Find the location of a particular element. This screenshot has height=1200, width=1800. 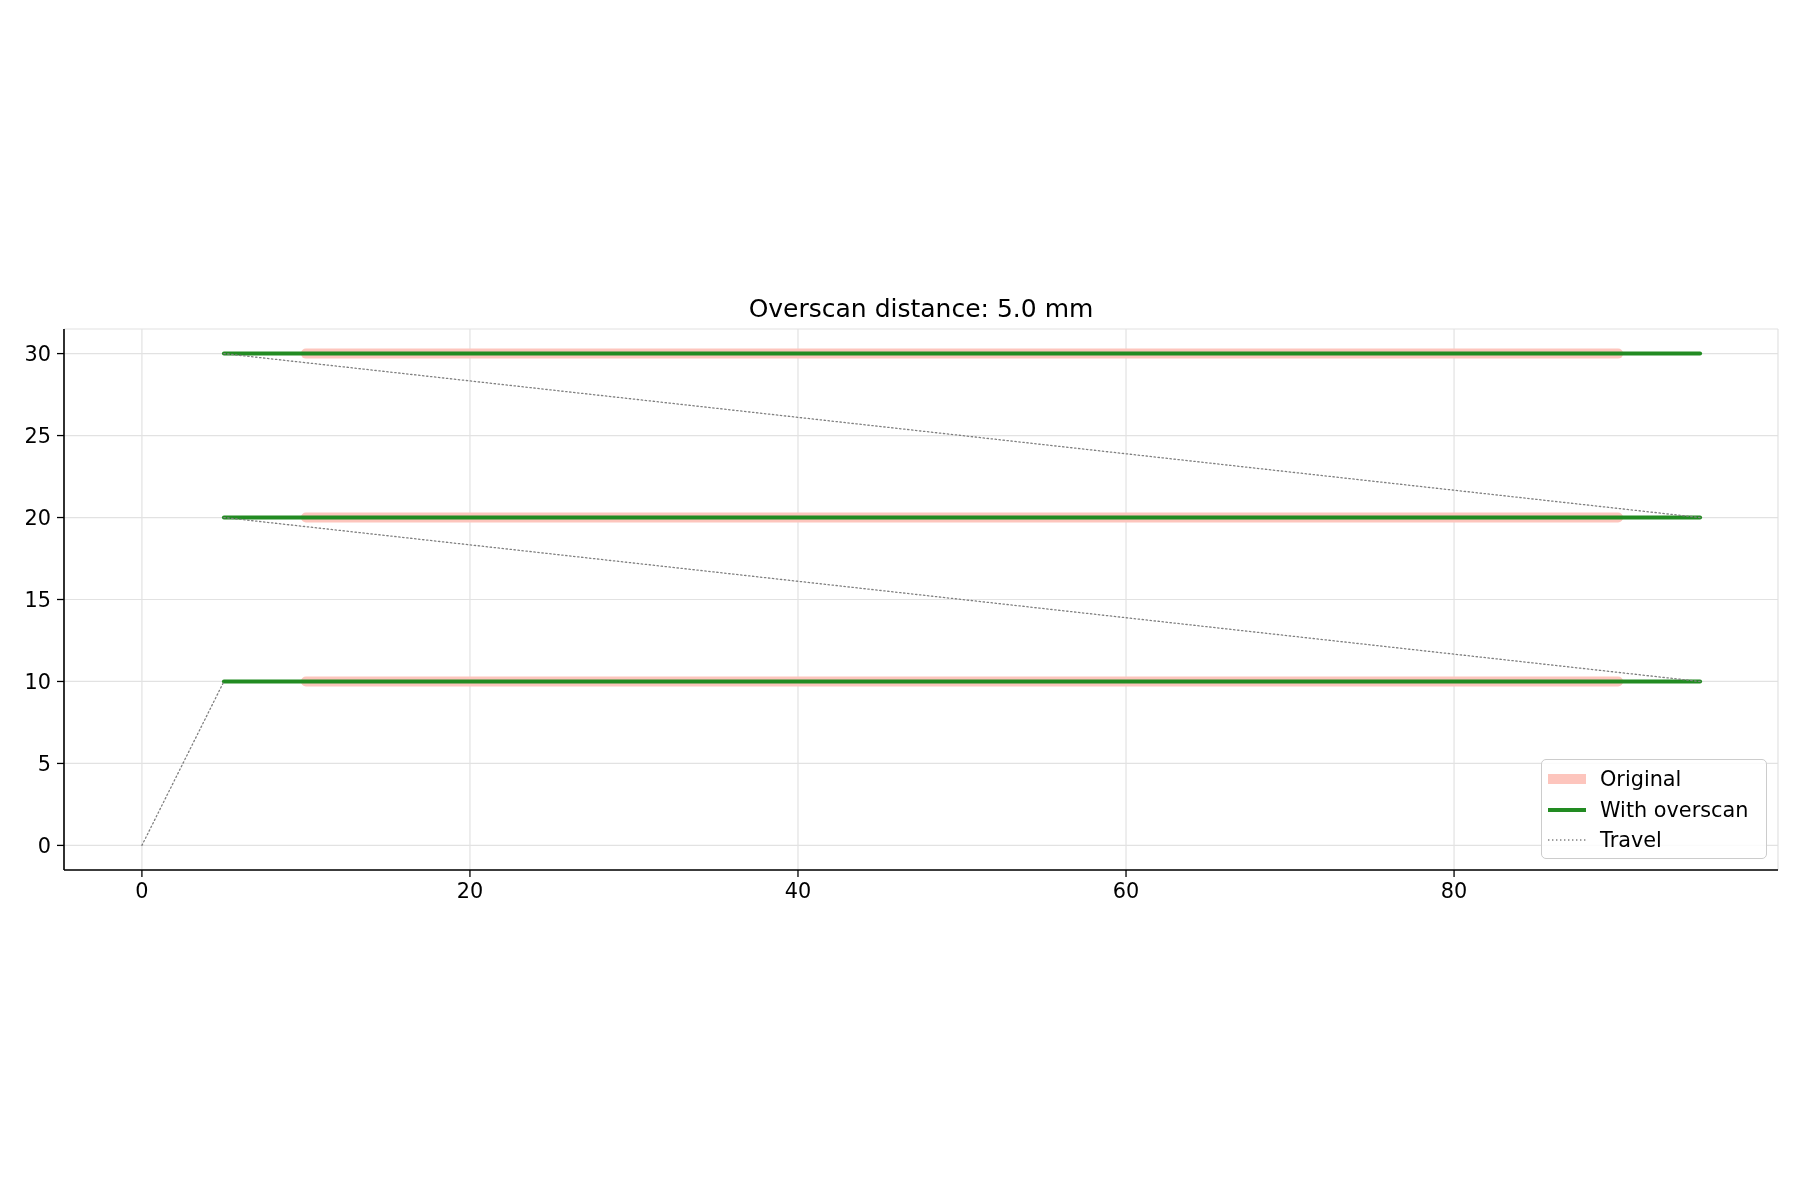

legend-label: With overscan is located at coordinates (1674, 809).